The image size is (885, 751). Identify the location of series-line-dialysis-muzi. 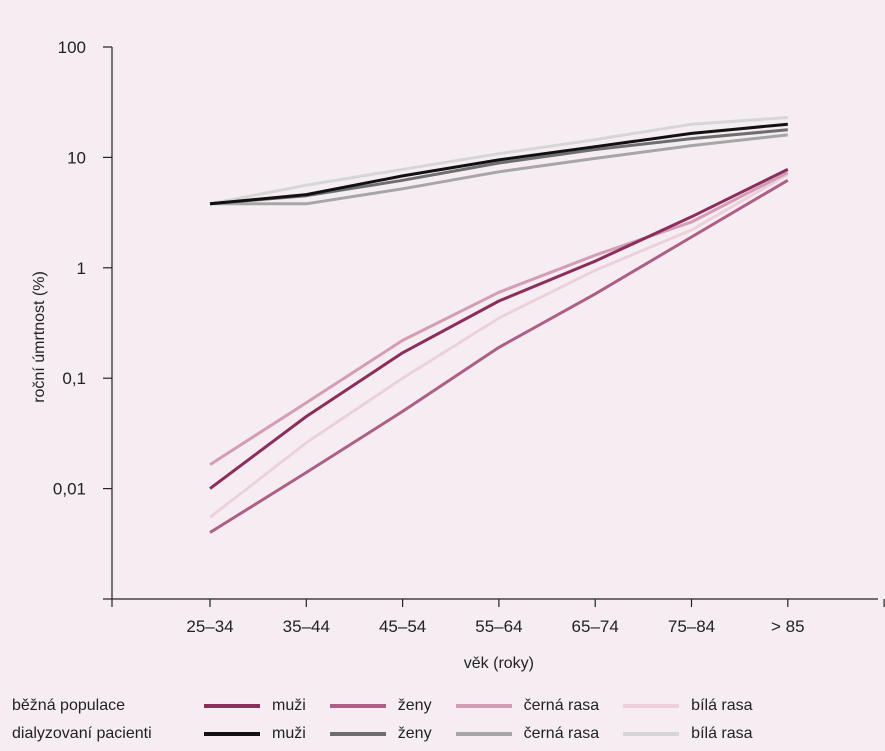
(498, 164).